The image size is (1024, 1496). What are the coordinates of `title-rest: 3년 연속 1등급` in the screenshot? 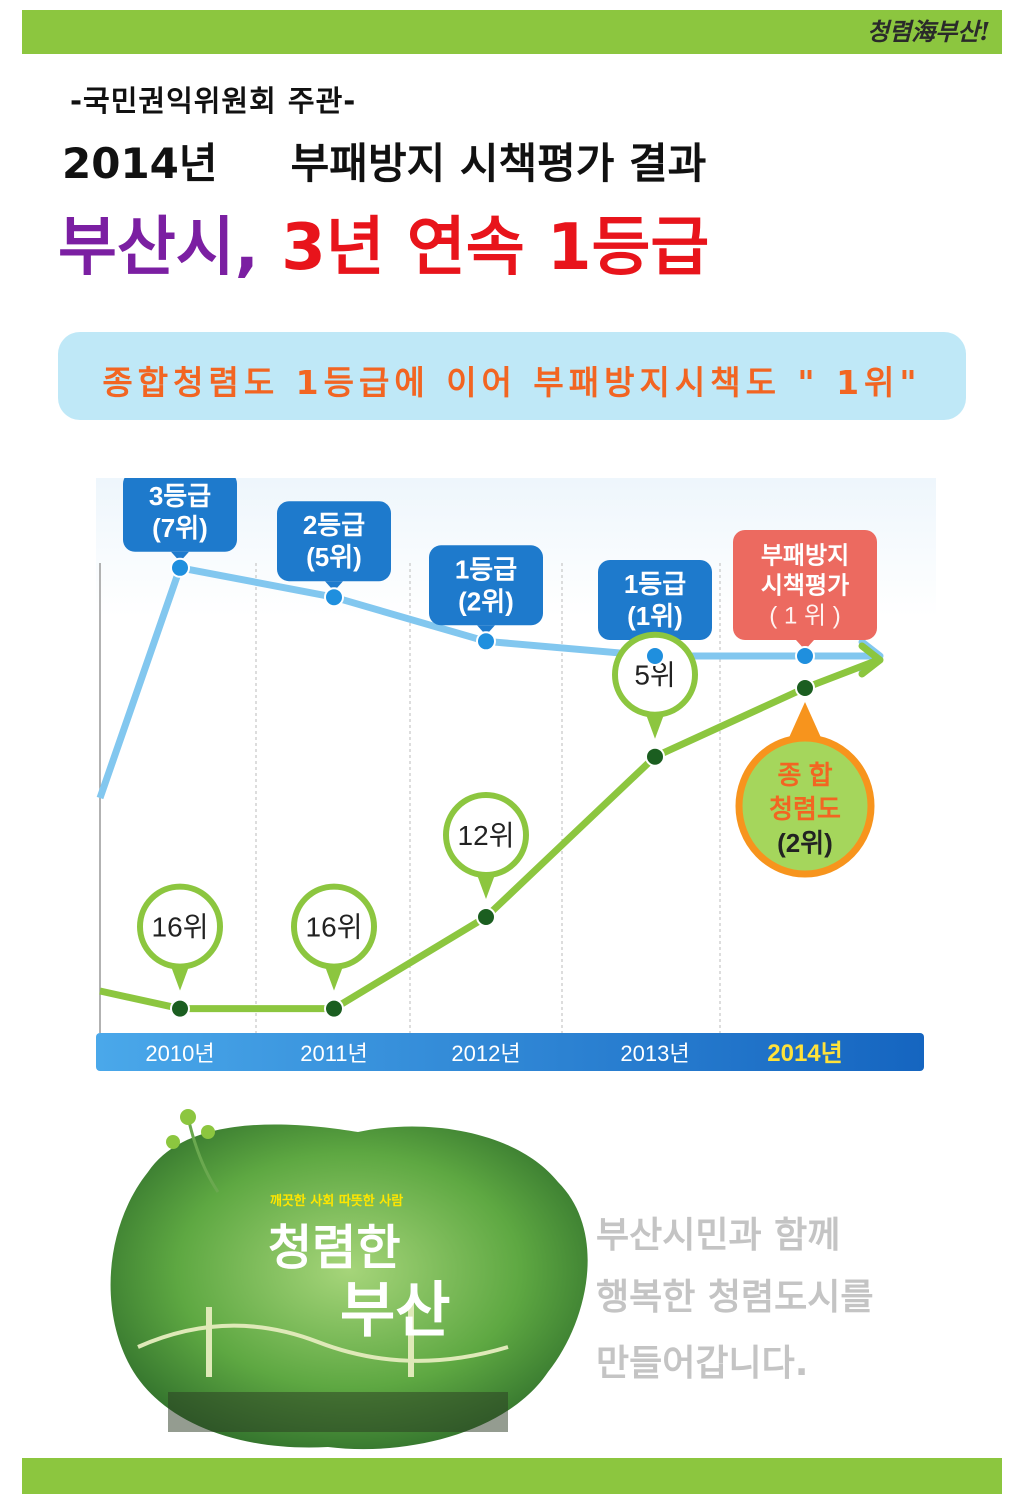 It's located at (495, 248).